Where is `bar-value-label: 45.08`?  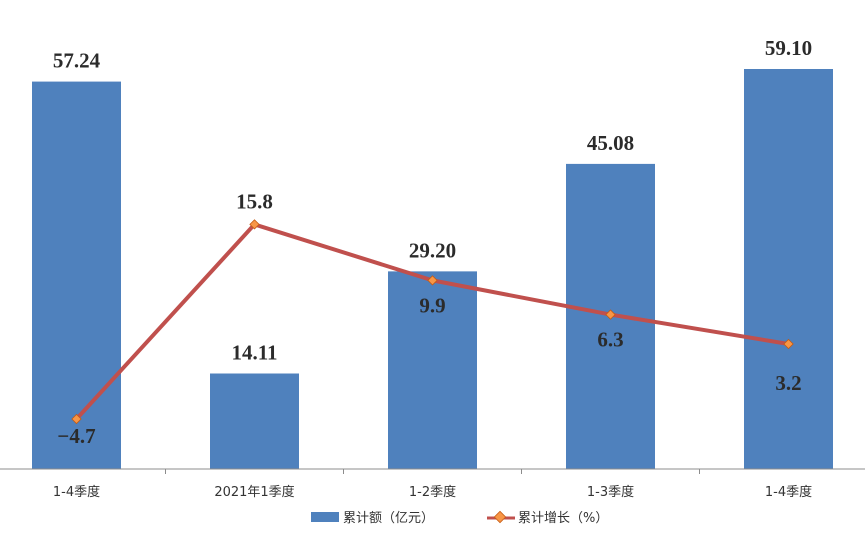
bar-value-label: 45.08 is located at coordinates (610, 143).